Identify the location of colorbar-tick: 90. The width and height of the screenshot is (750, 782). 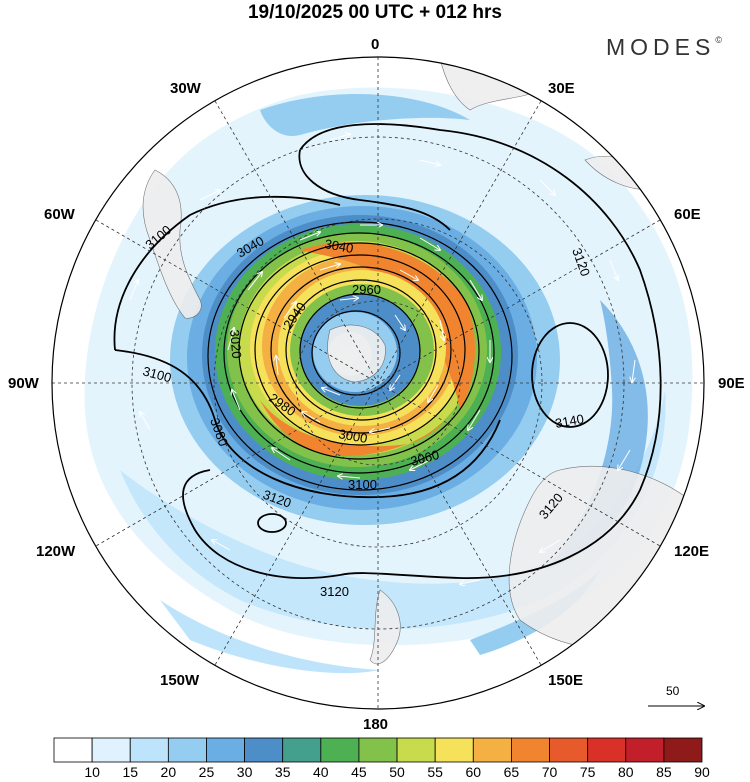
(702, 772).